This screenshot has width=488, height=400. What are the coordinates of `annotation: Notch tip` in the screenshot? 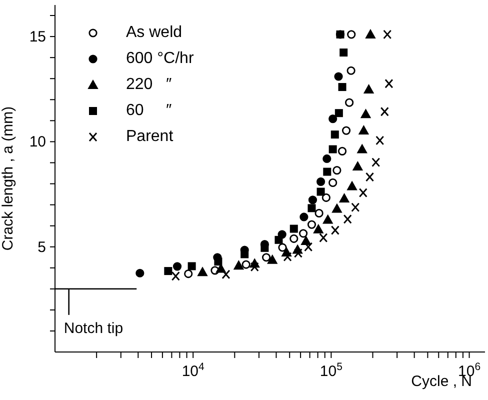 It's located at (94, 328).